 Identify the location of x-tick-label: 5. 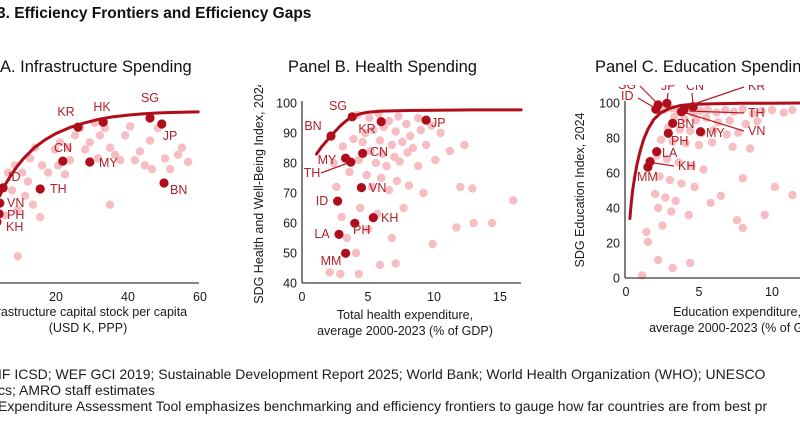
(368, 297).